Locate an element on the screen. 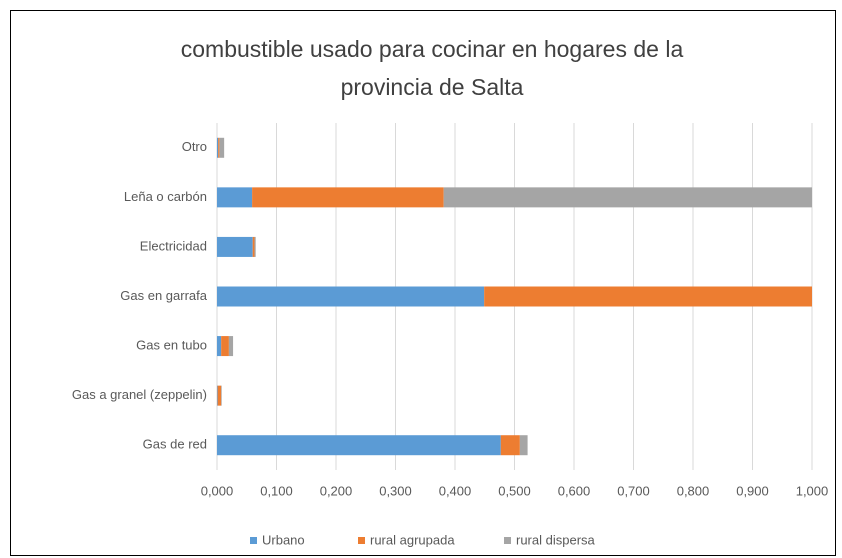 This screenshot has width=842, height=558. legend-label: Urbano is located at coordinates (283, 539).